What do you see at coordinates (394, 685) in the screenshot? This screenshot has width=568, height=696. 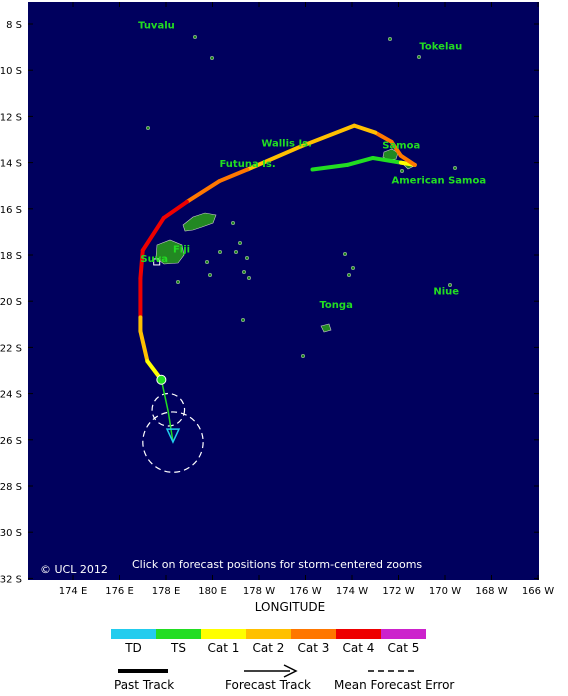 I see `error-label: Mean Forecast Error` at bounding box center [394, 685].